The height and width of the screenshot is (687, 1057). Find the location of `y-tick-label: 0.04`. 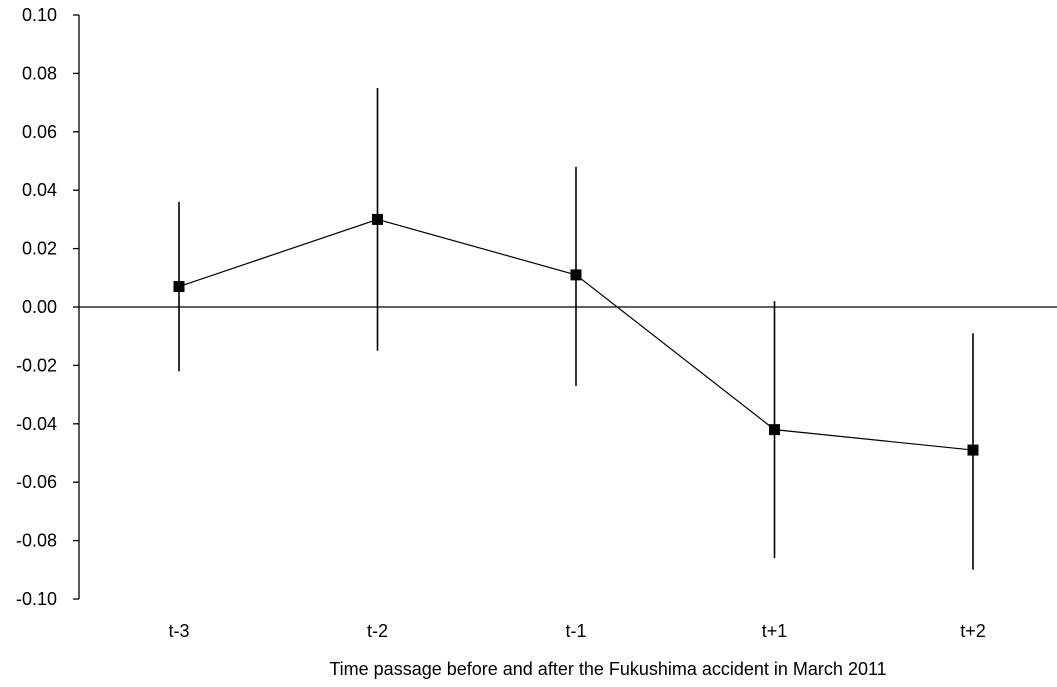

y-tick-label: 0.04 is located at coordinates (39, 190).